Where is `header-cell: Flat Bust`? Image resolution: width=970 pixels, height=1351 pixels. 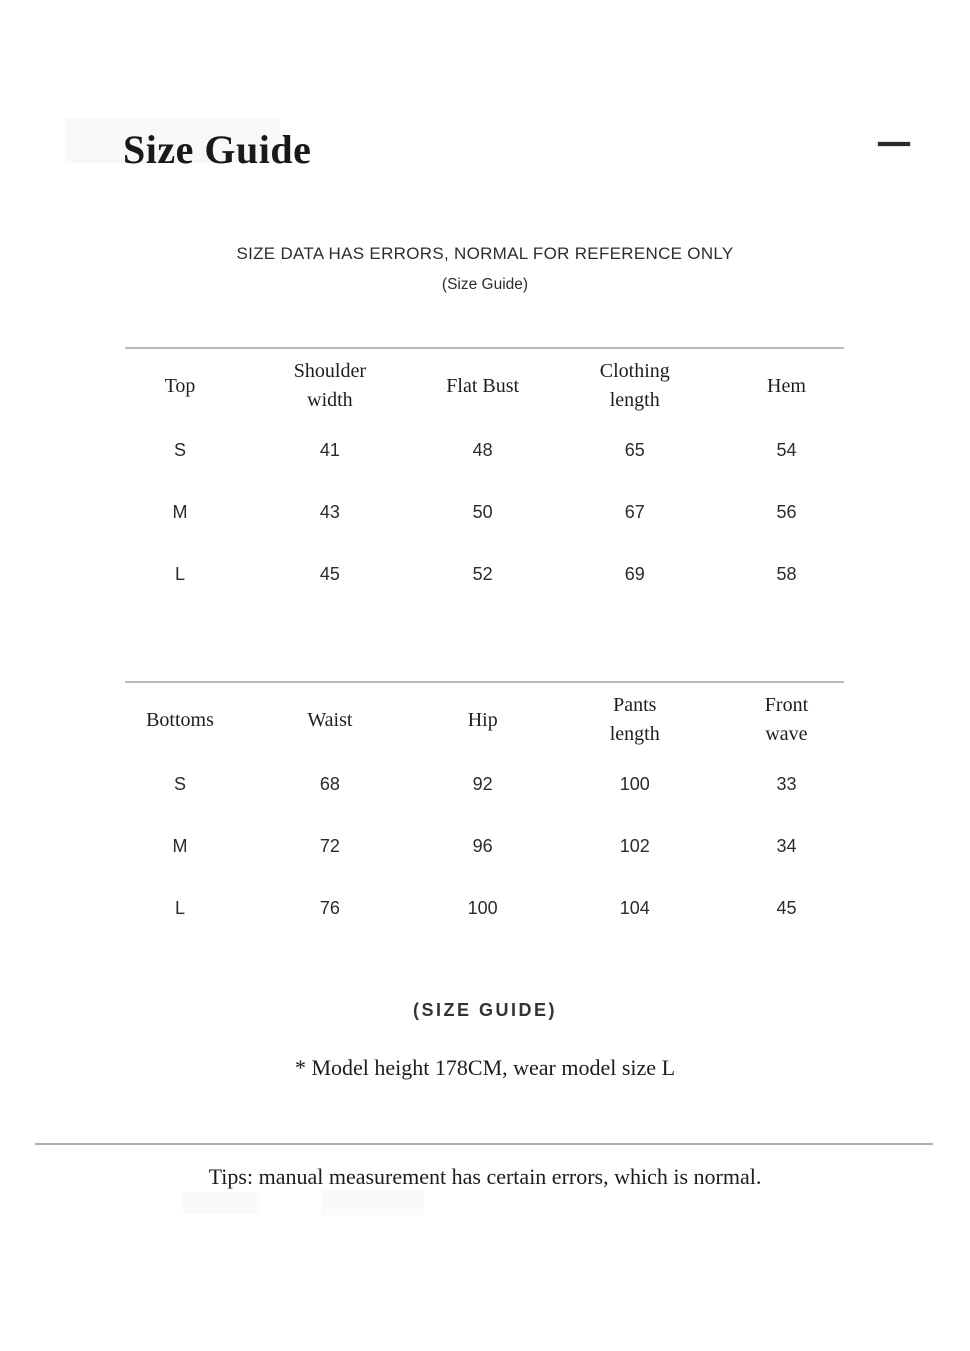 header-cell: Flat Bust is located at coordinates (483, 385).